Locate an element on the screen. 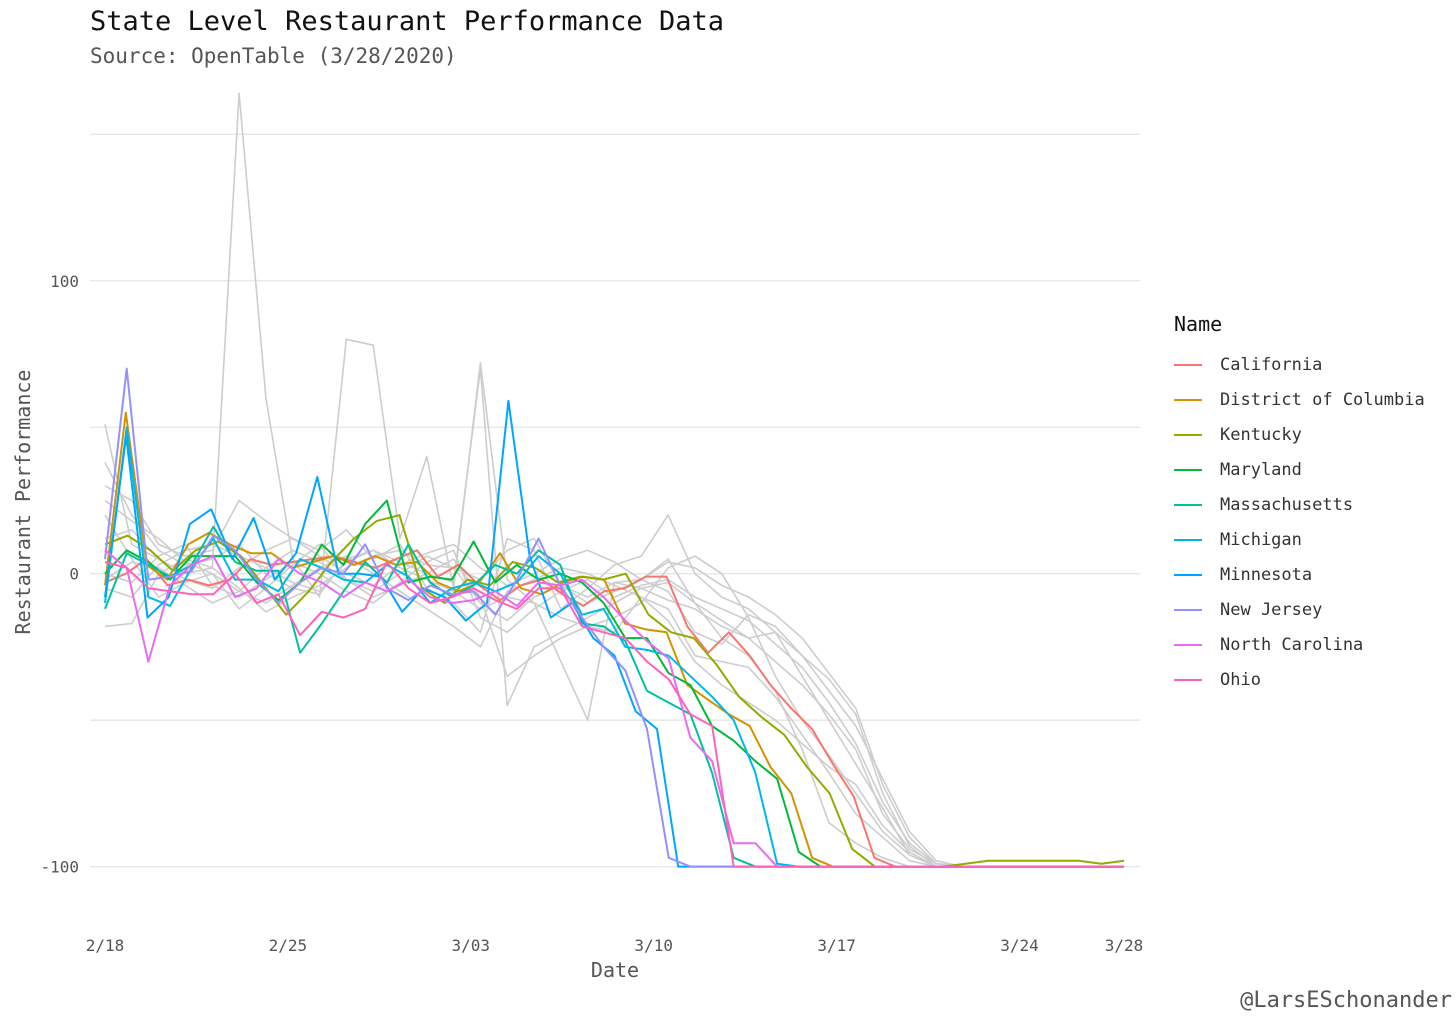  legend-item: Michigan is located at coordinates (1299, 539).